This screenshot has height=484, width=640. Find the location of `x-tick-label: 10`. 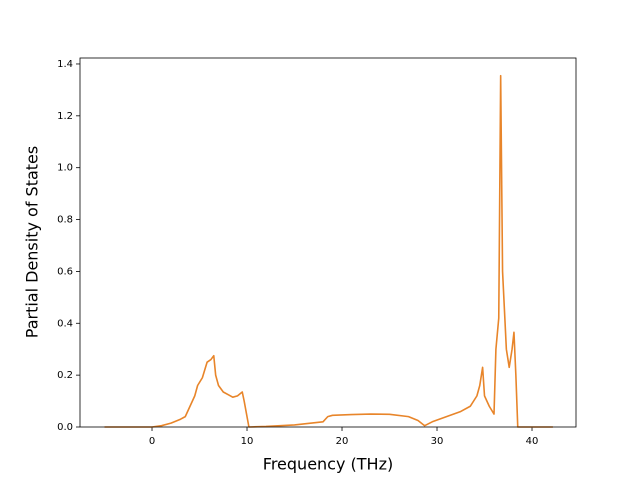

x-tick-label: 10 is located at coordinates (247, 441).